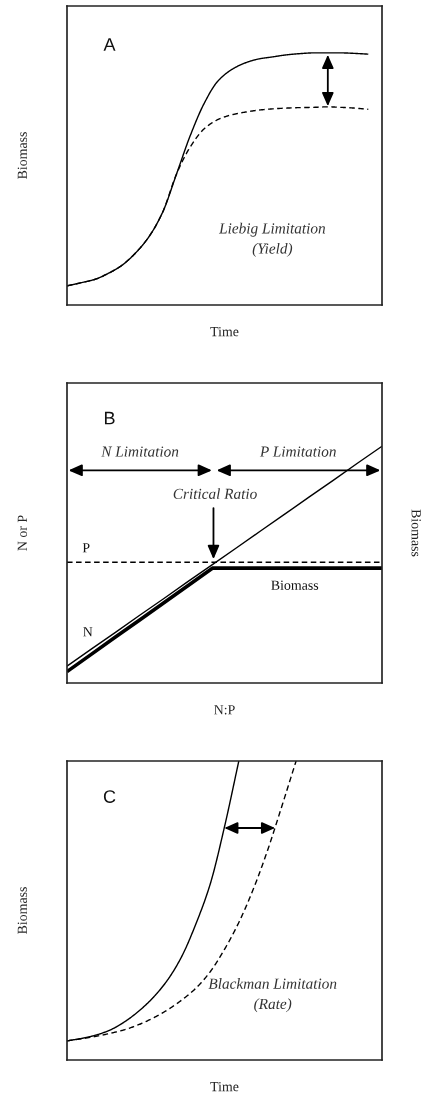  Describe the element at coordinates (297, 451) in the screenshot. I see `annotation: P Limitation` at that location.